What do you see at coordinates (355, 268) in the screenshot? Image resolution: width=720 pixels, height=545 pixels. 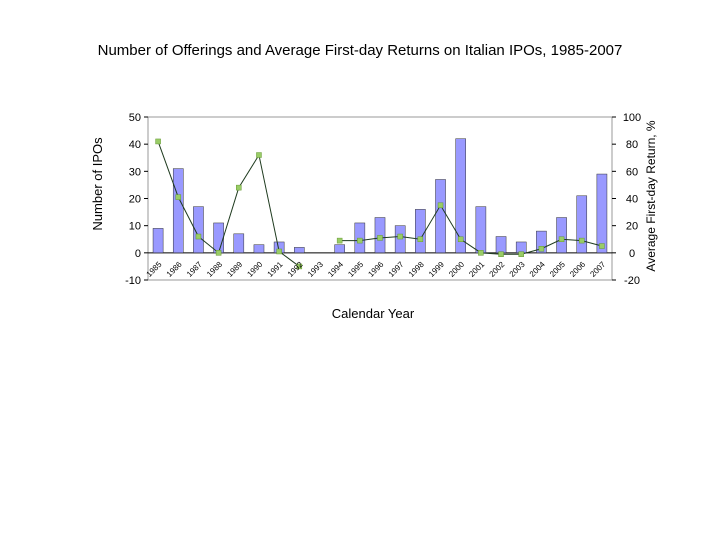 I see `x-tick-label: 1995` at bounding box center [355, 268].